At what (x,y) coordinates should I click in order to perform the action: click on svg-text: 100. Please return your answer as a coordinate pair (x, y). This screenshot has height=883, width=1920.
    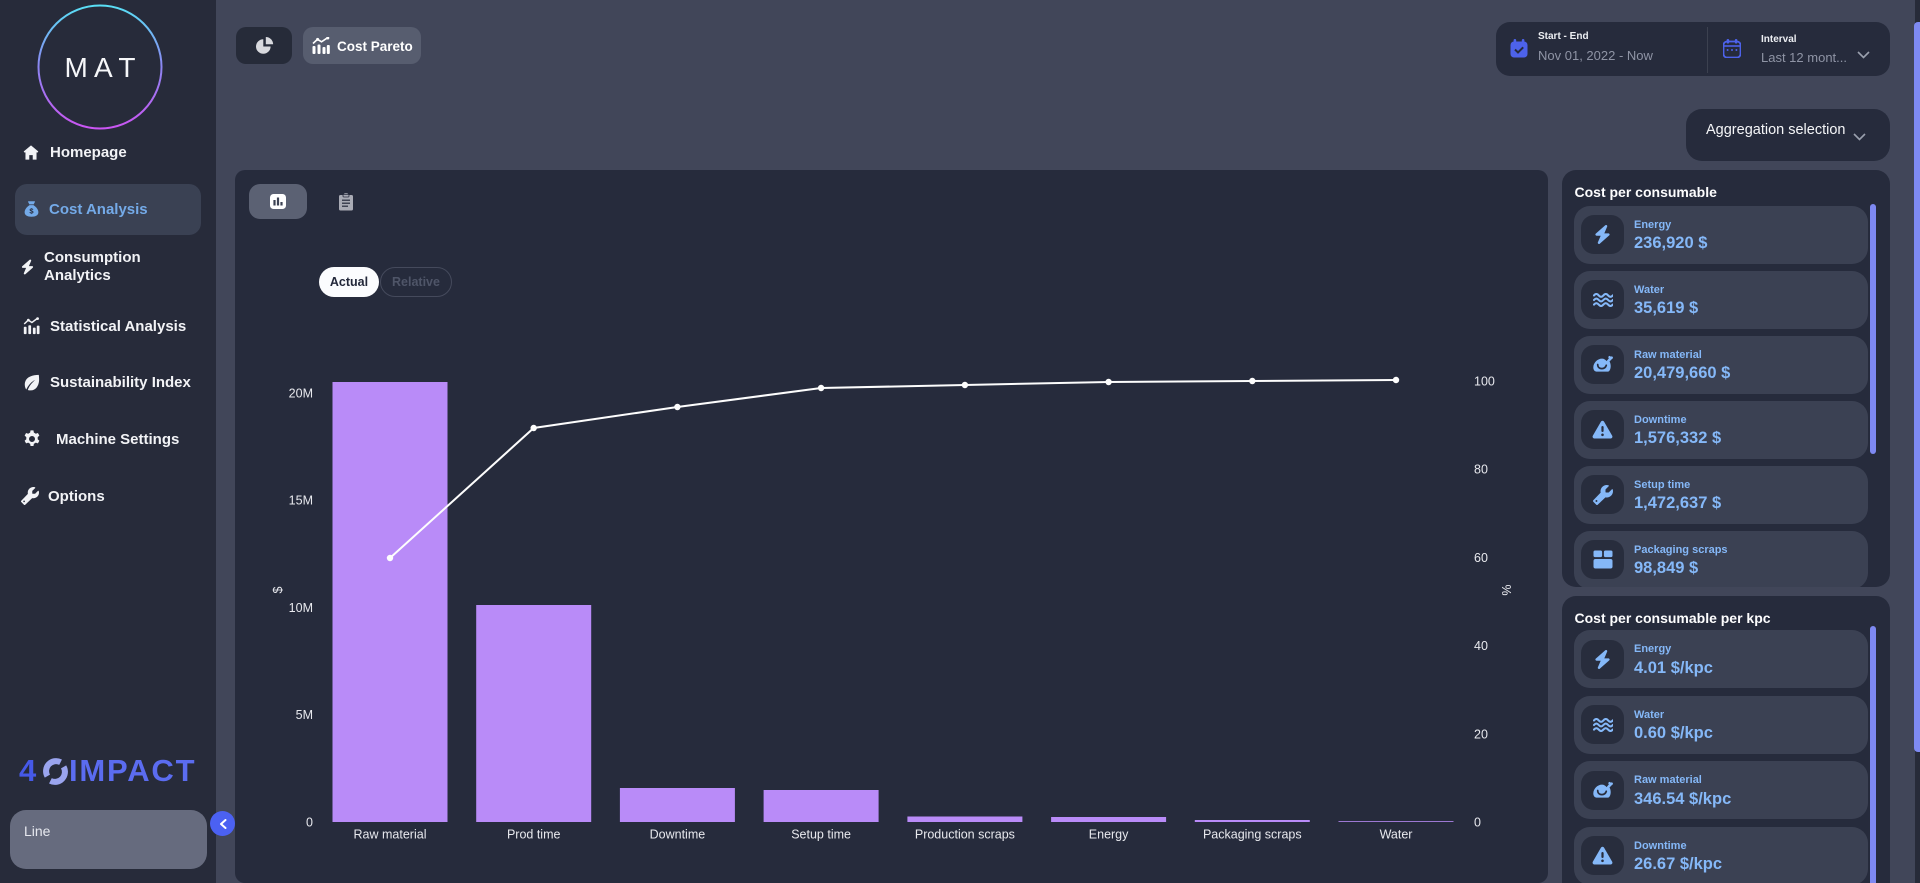
    Looking at the image, I should click on (1484, 382).